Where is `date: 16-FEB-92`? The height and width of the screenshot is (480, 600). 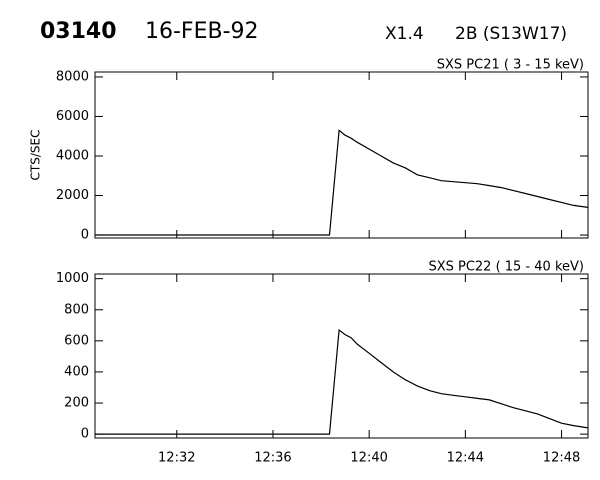
date: 16-FEB-92 is located at coordinates (202, 31).